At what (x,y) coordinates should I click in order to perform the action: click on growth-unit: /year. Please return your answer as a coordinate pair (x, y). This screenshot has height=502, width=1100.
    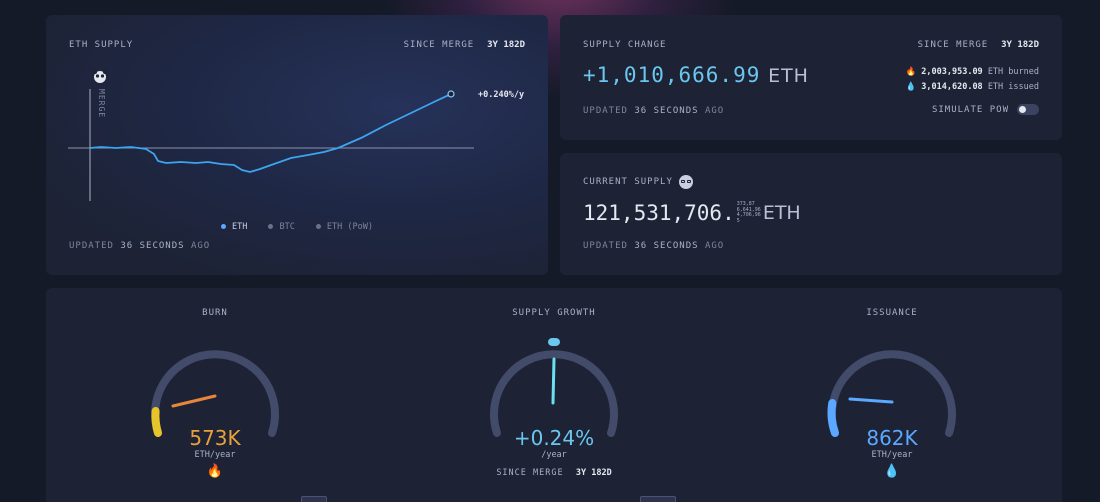
    Looking at the image, I should click on (554, 455).